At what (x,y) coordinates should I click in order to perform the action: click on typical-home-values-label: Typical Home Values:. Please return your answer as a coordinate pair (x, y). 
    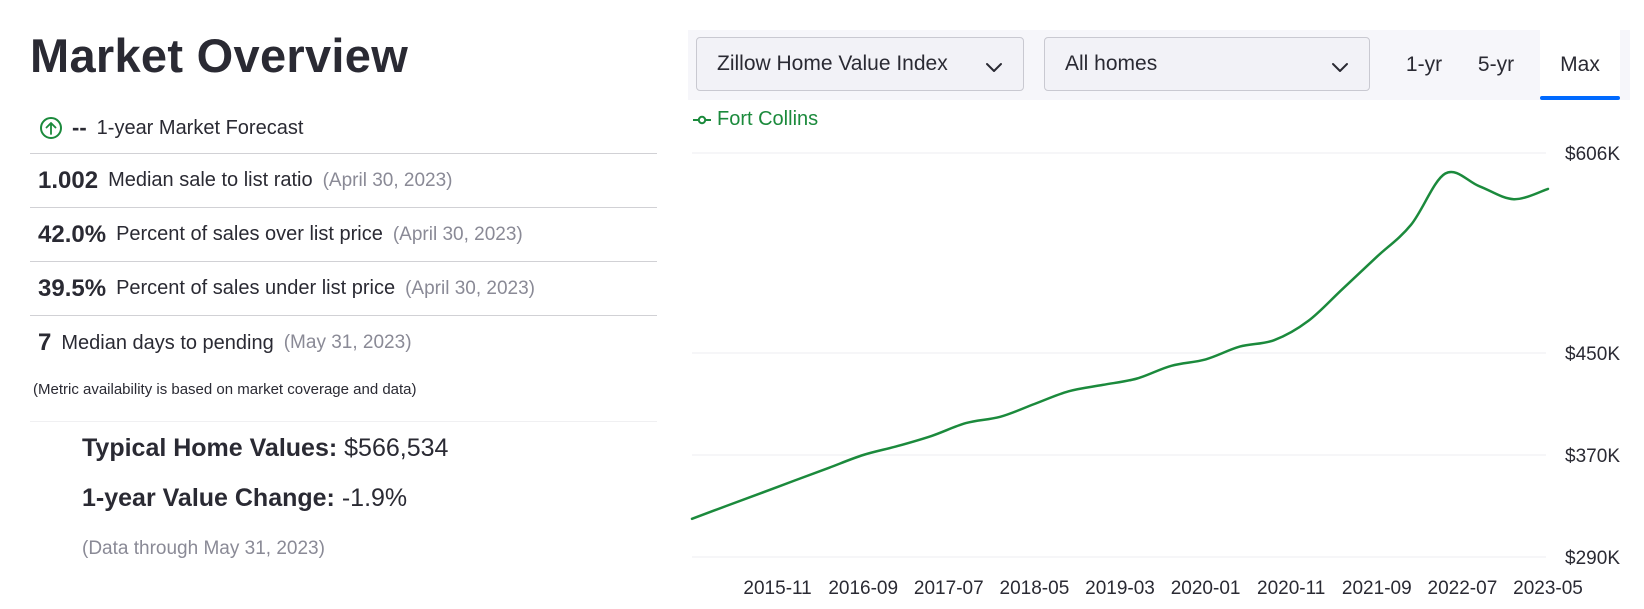
    Looking at the image, I should click on (210, 448).